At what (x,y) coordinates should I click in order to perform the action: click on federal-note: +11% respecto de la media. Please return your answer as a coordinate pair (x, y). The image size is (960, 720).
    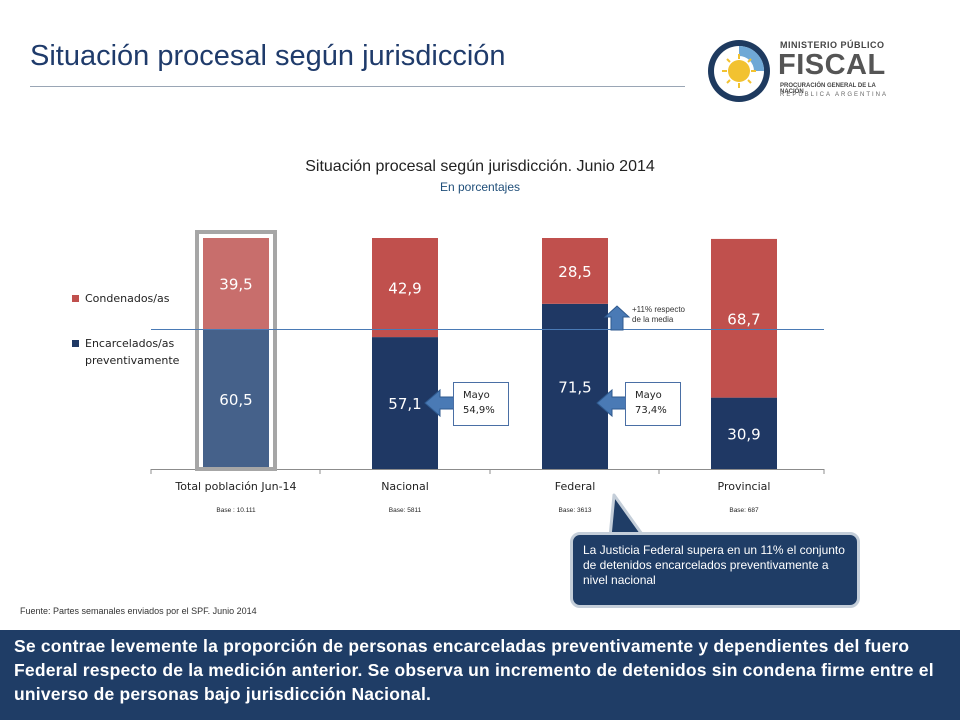
    Looking at the image, I should click on (658, 315).